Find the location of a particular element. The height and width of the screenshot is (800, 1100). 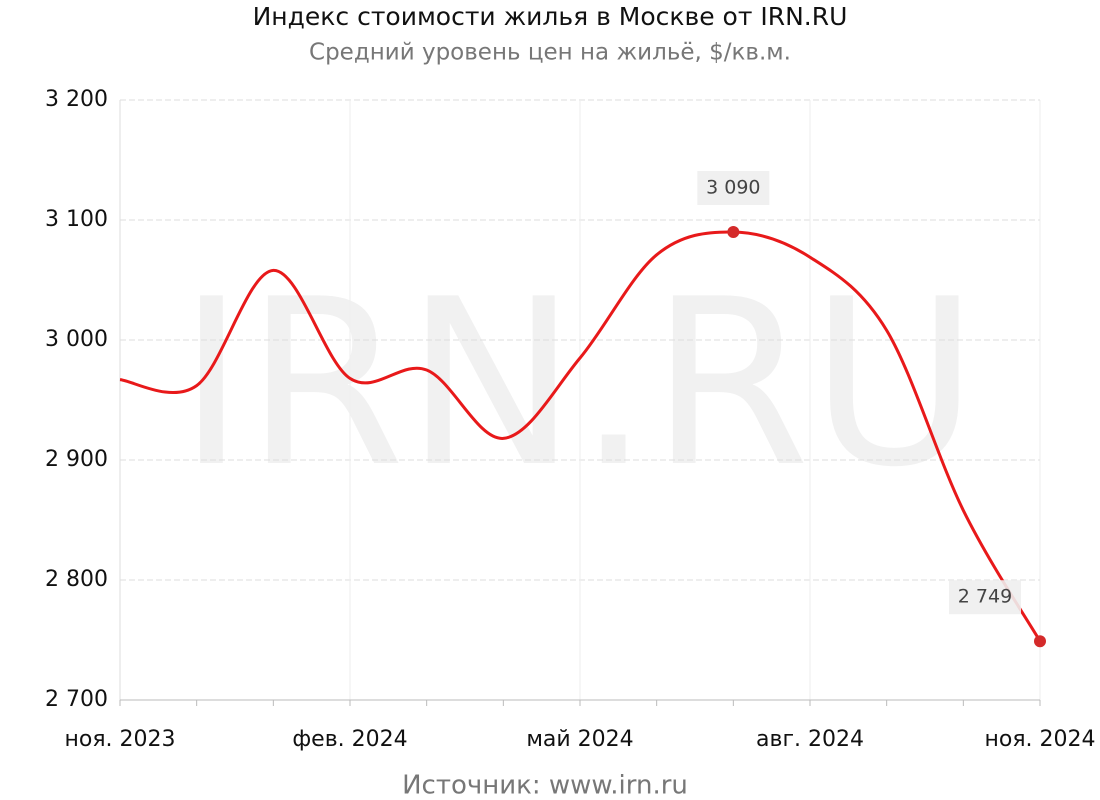

x-tick-label: май 2024 is located at coordinates (579, 739).